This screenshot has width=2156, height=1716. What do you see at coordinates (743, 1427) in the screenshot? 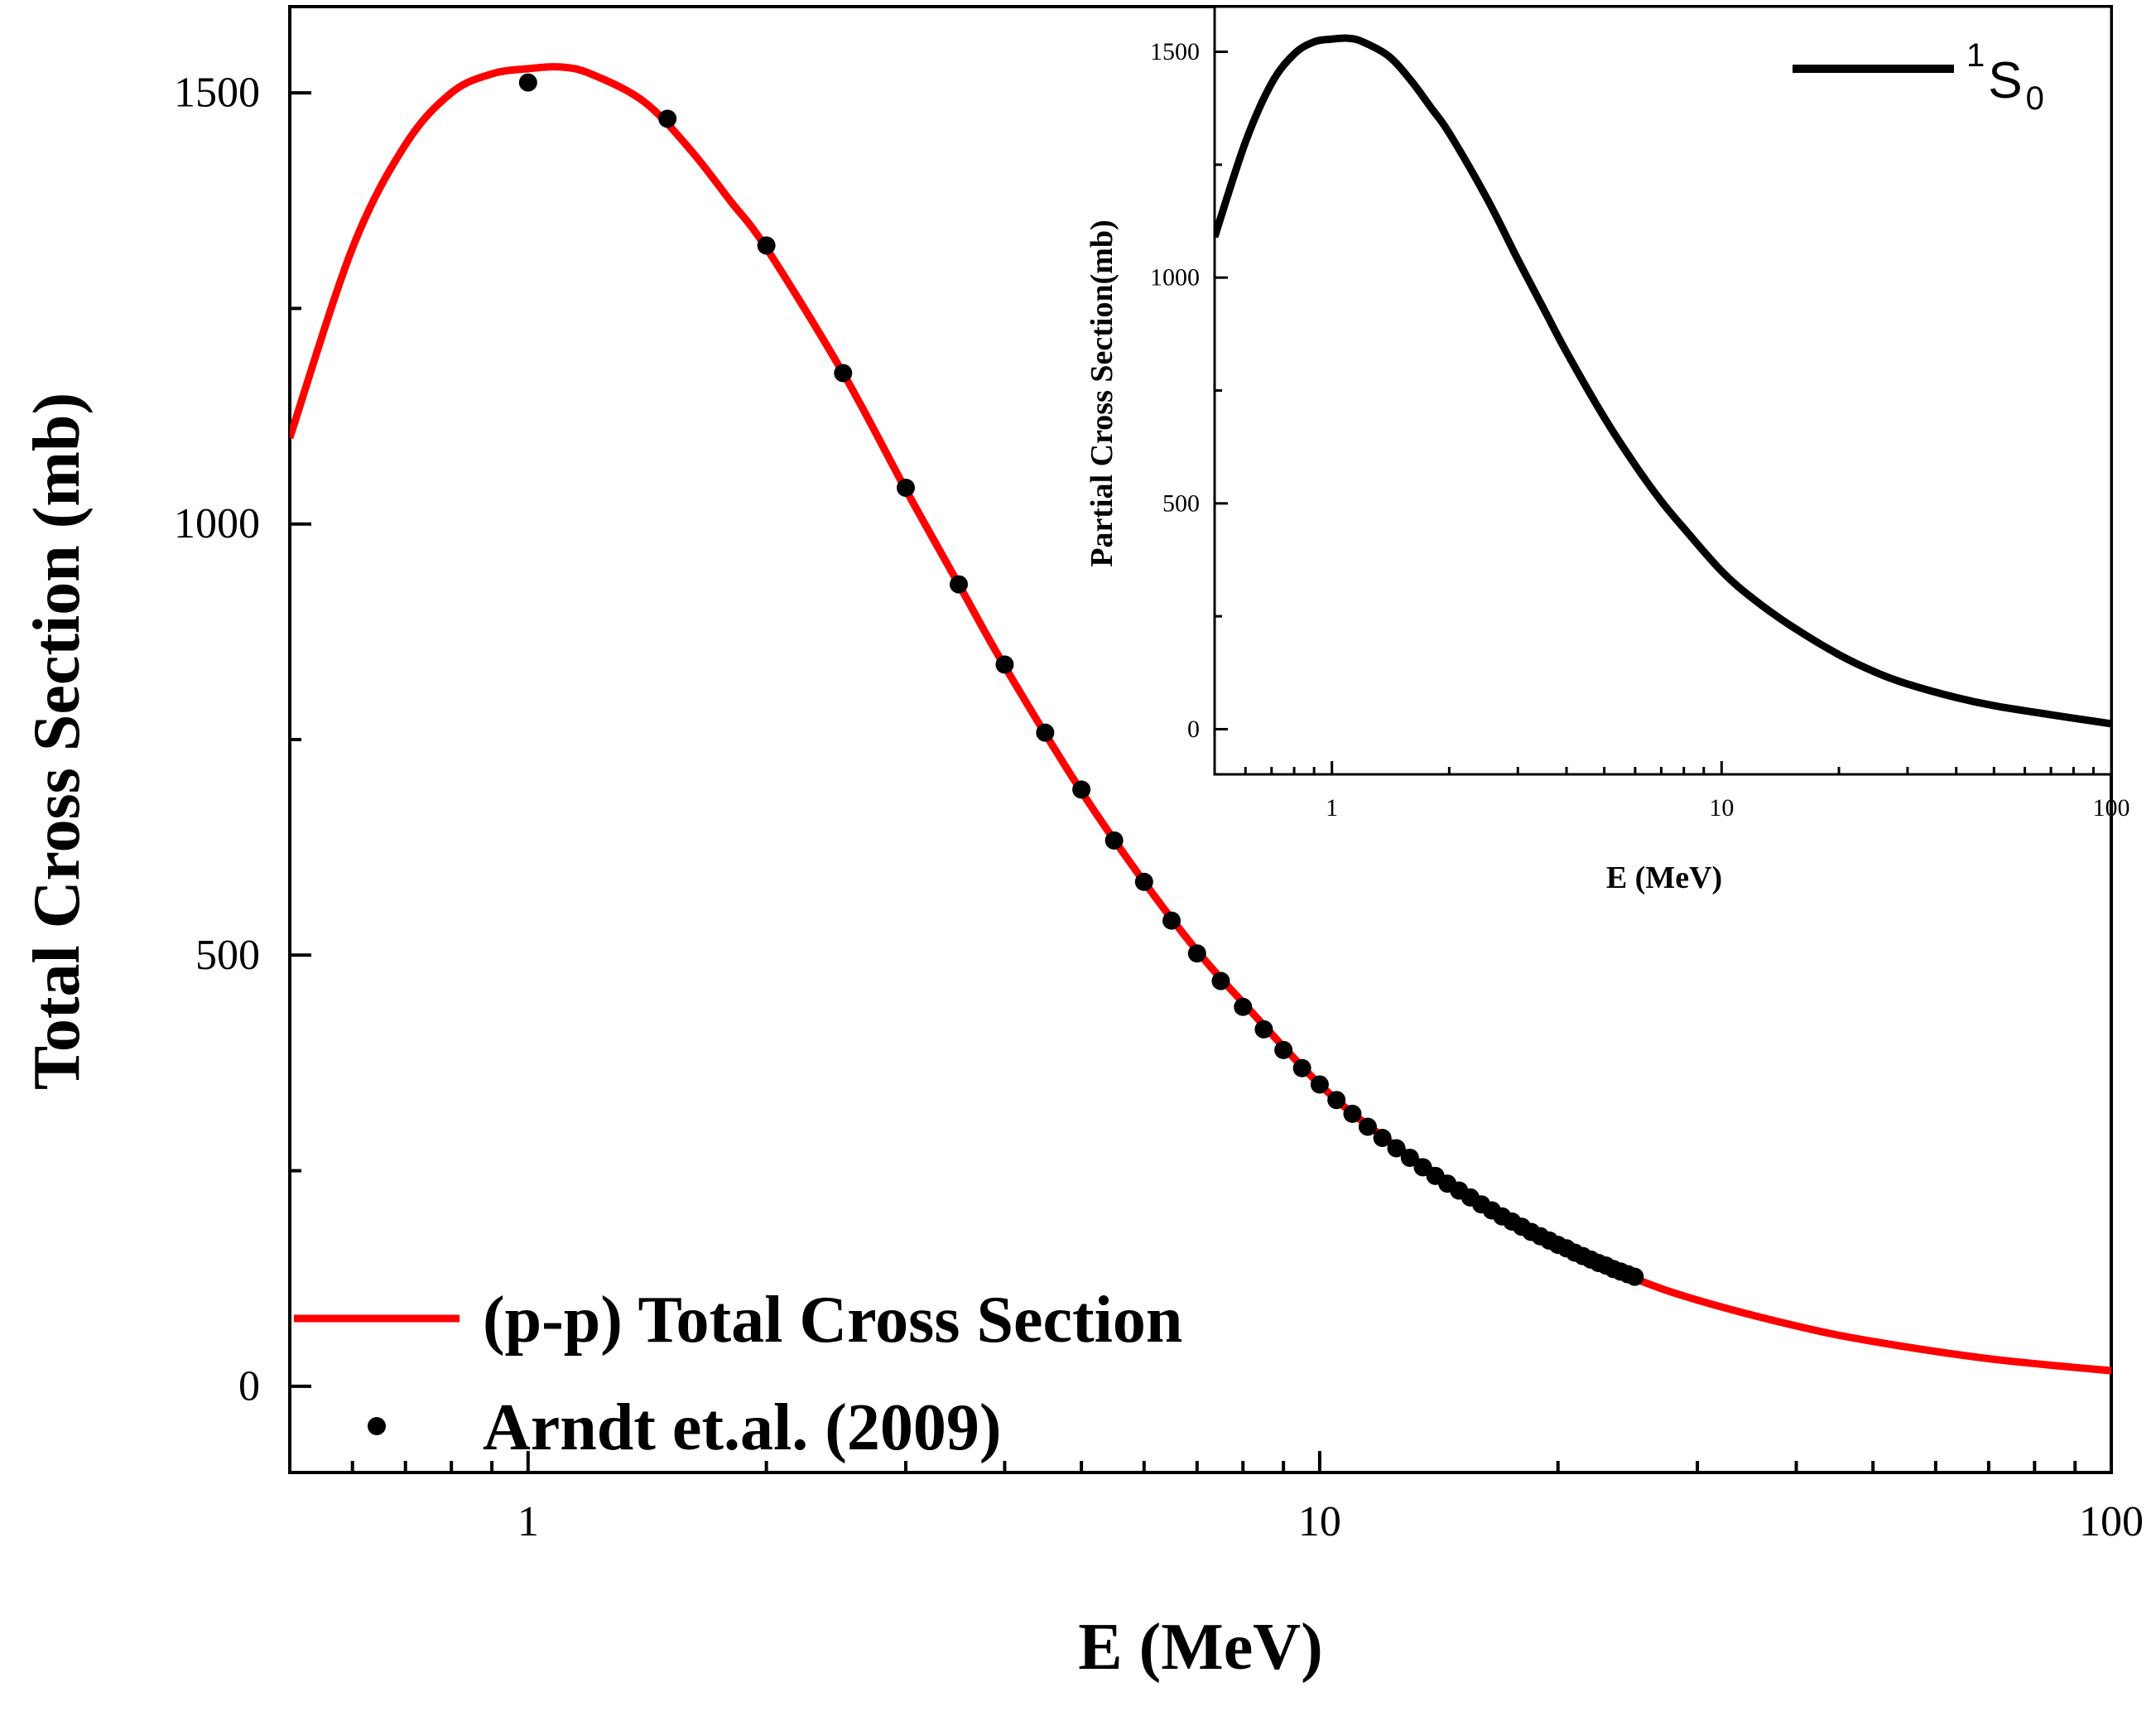
I see `legend-label-arndt: Arndt et.al. (2009)` at bounding box center [743, 1427].